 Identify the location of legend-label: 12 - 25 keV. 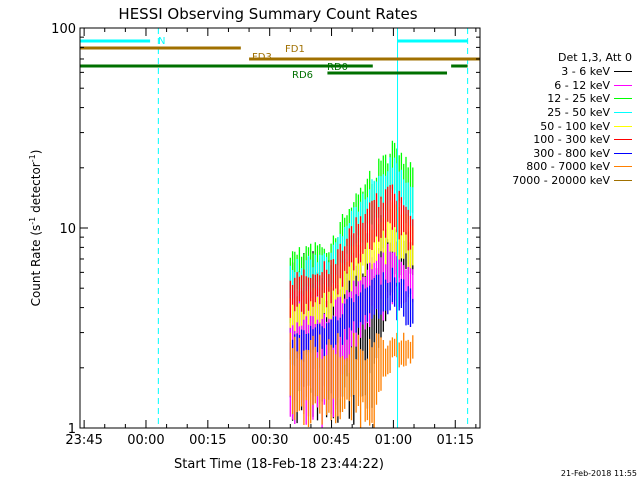
(578, 99).